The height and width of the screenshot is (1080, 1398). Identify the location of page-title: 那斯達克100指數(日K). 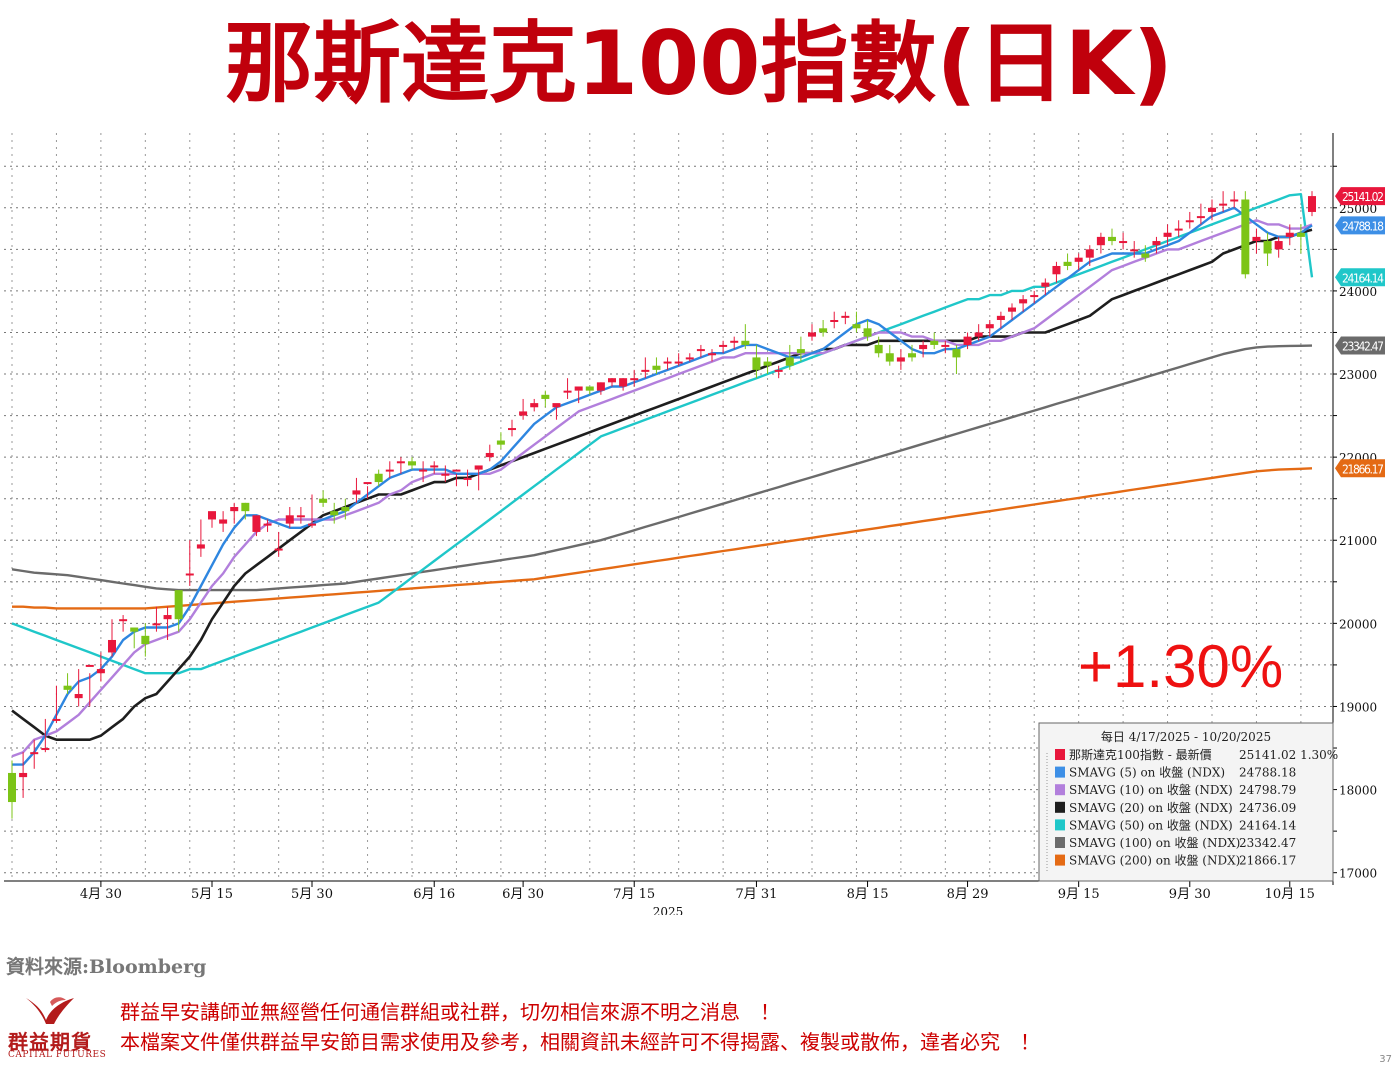
(699, 63).